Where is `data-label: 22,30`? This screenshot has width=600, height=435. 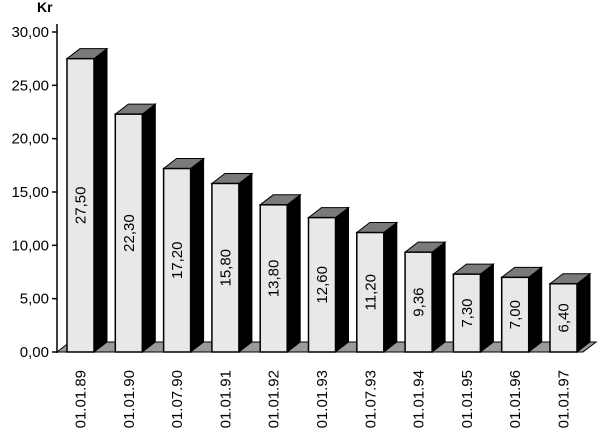 data-label: 22,30 is located at coordinates (129, 233).